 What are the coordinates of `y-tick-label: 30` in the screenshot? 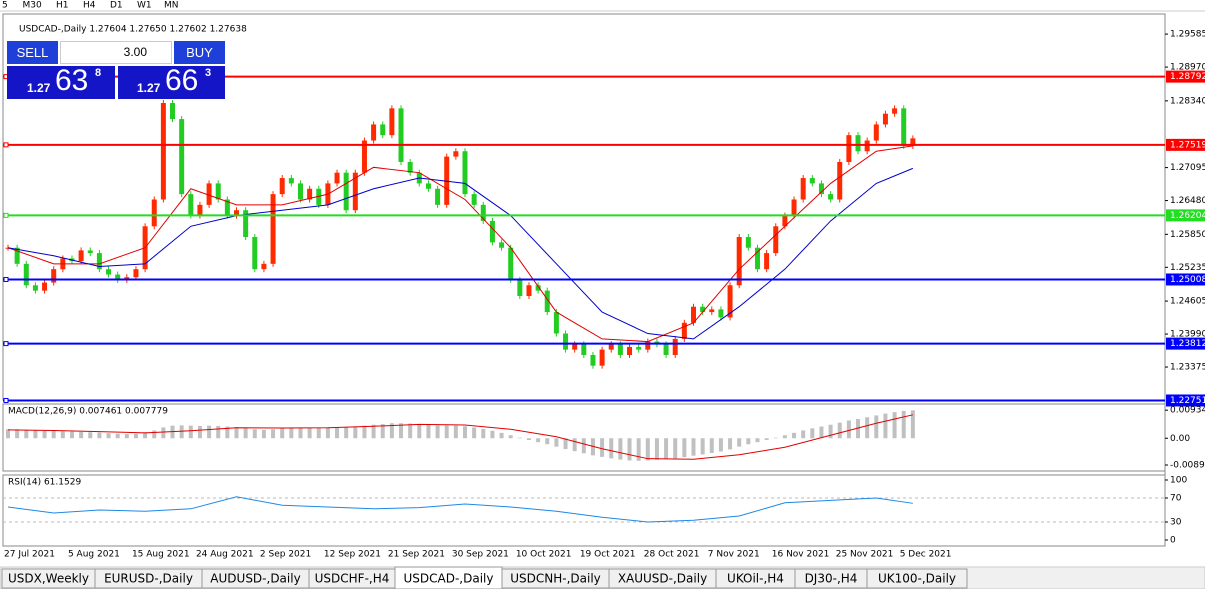 It's located at (1176, 523).